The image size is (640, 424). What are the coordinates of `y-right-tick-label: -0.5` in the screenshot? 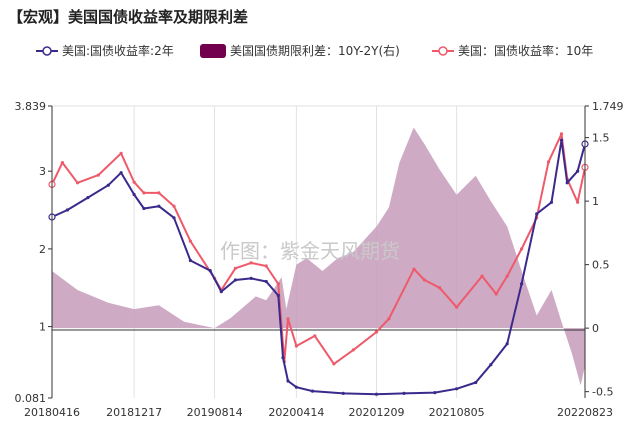 It's located at (602, 392).